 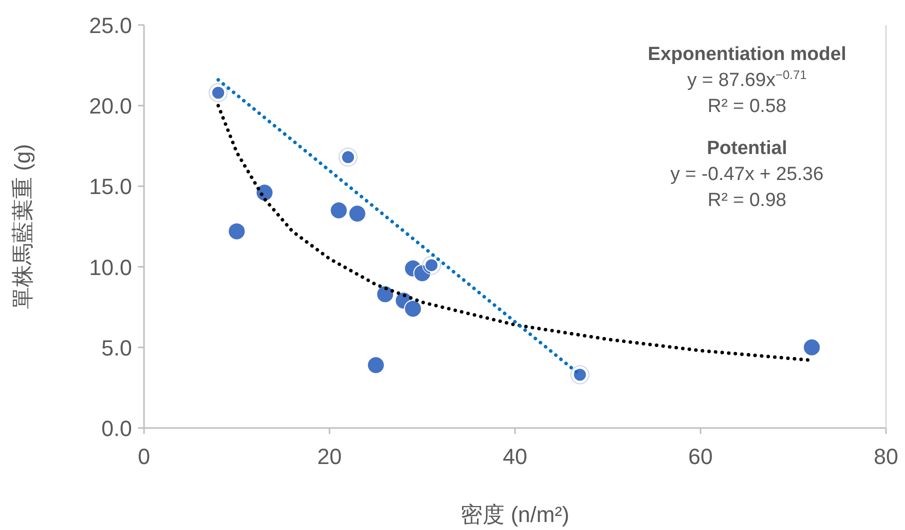 I want to click on annotation: y = -0.47x + 25.36, so click(x=747, y=174).